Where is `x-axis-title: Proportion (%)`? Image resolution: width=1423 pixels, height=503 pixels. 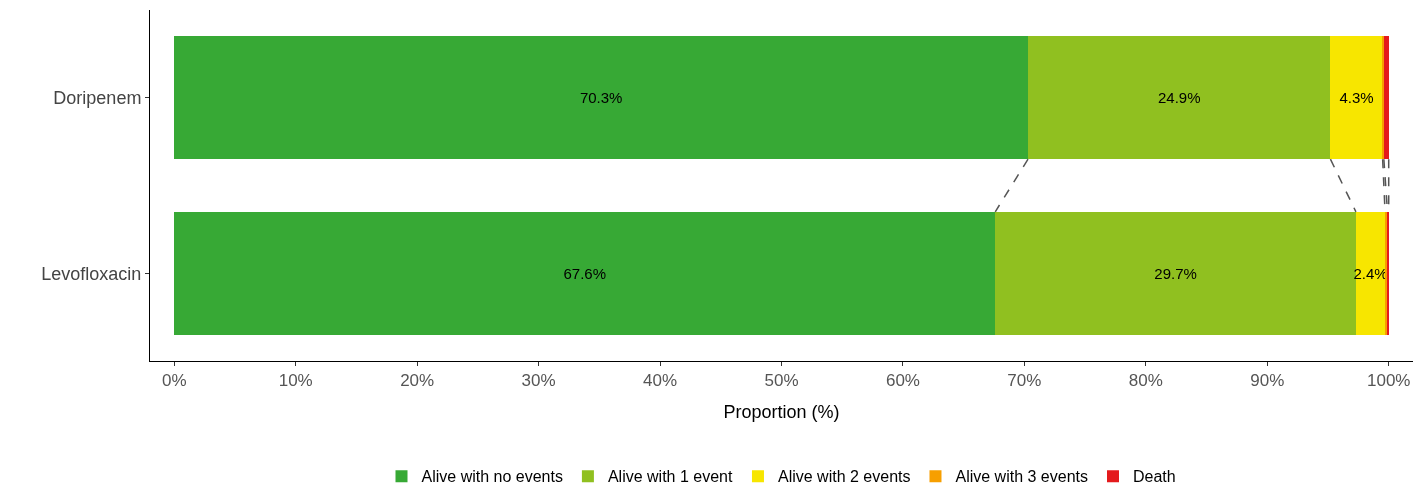 x-axis-title: Proportion (%) is located at coordinates (781, 411).